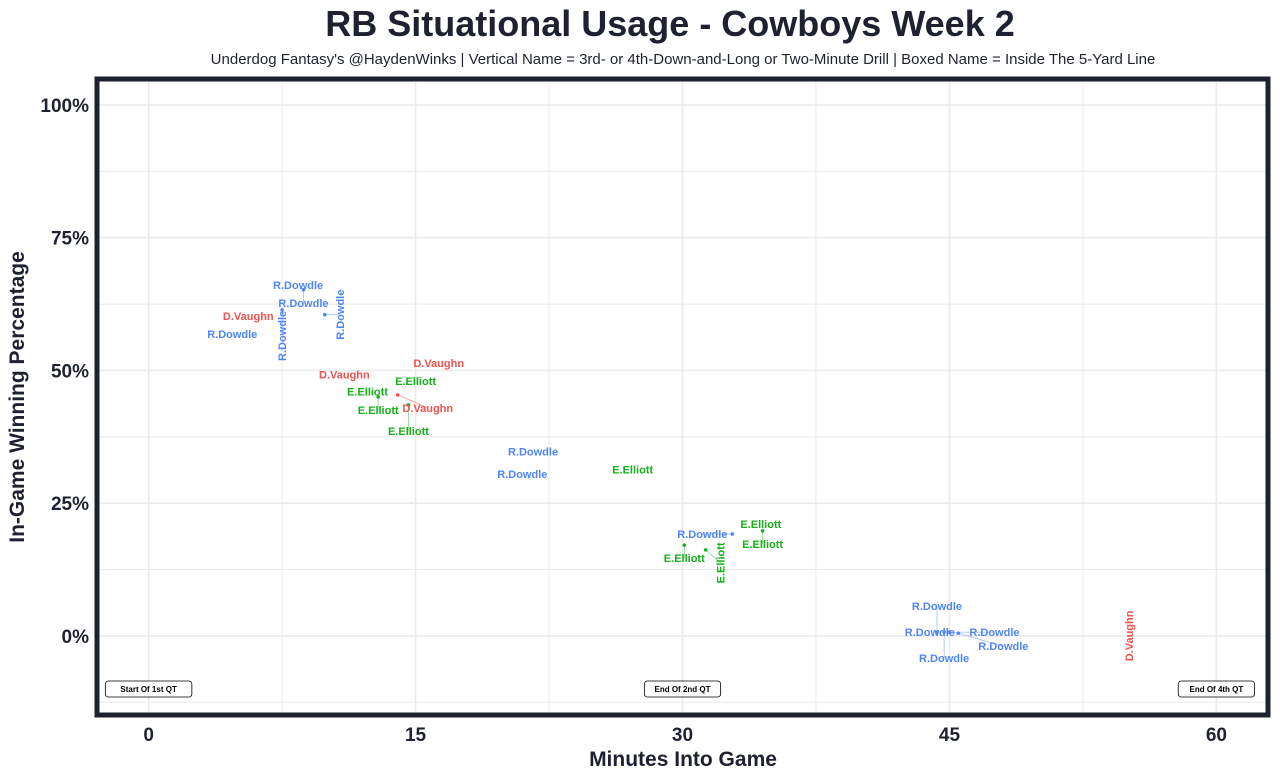 The image size is (1280, 779). I want to click on y-tick-label: 0%, so click(76, 637).